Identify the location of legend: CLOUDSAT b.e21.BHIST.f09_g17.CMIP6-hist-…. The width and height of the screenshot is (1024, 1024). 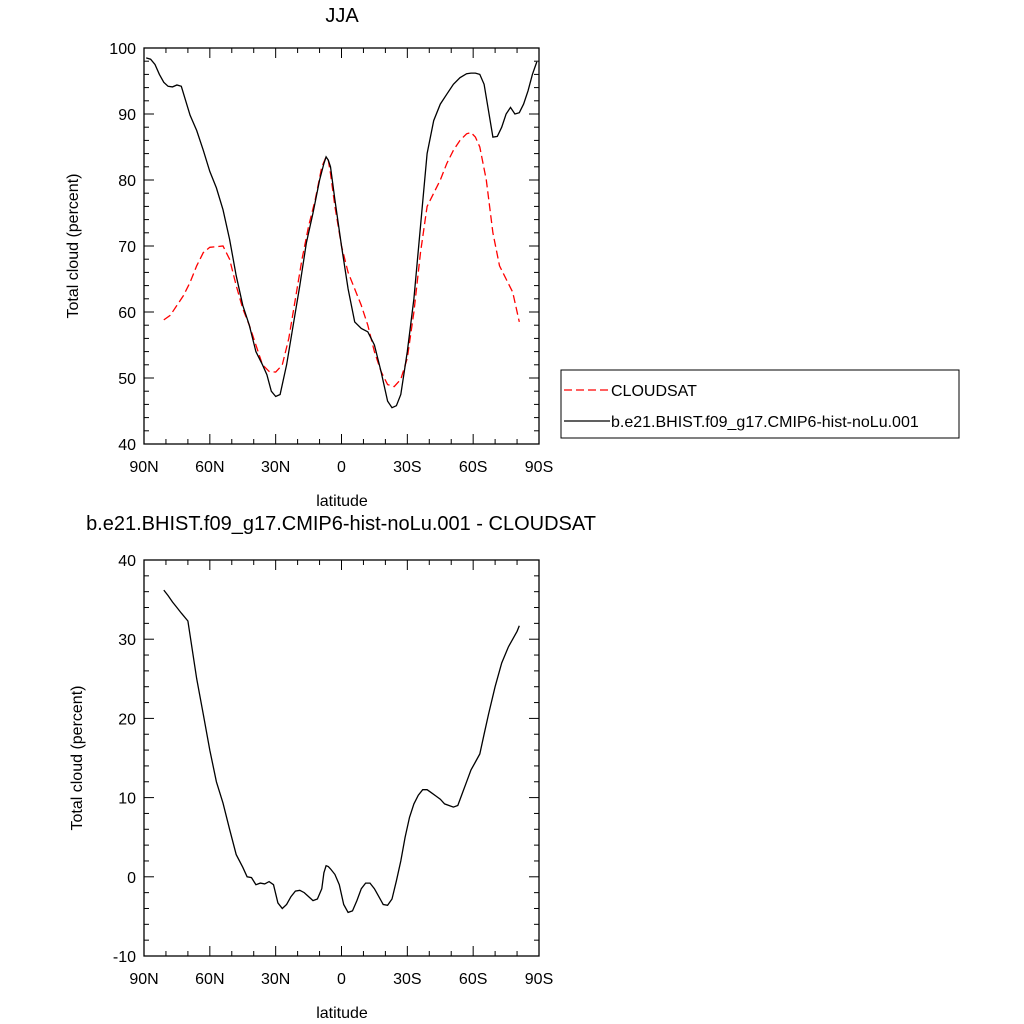
(760, 404).